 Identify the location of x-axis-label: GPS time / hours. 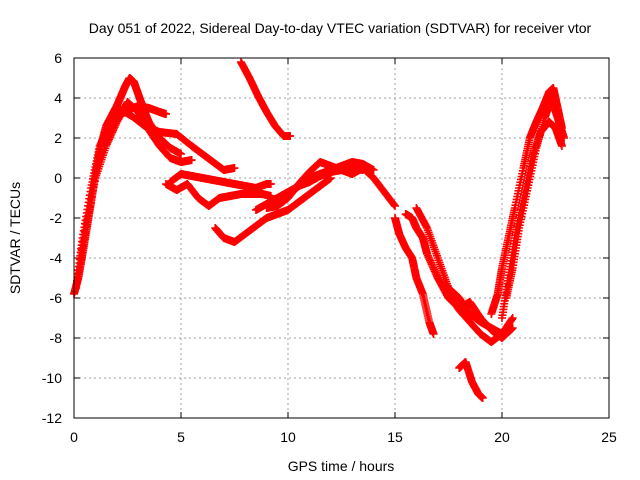
(341, 466).